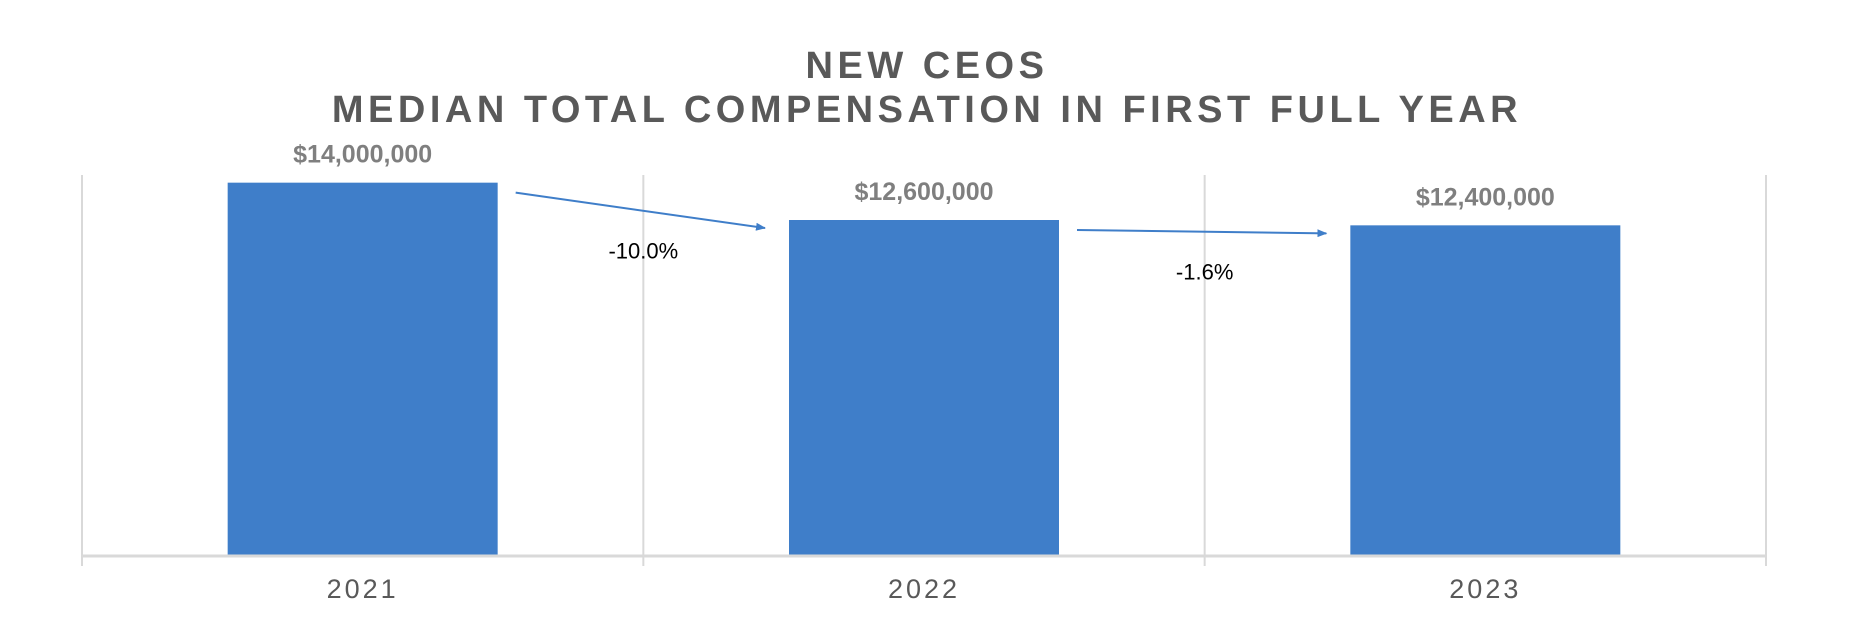  Describe the element at coordinates (1485, 589) in the screenshot. I see `x-tick-label-2023: 2023` at that location.